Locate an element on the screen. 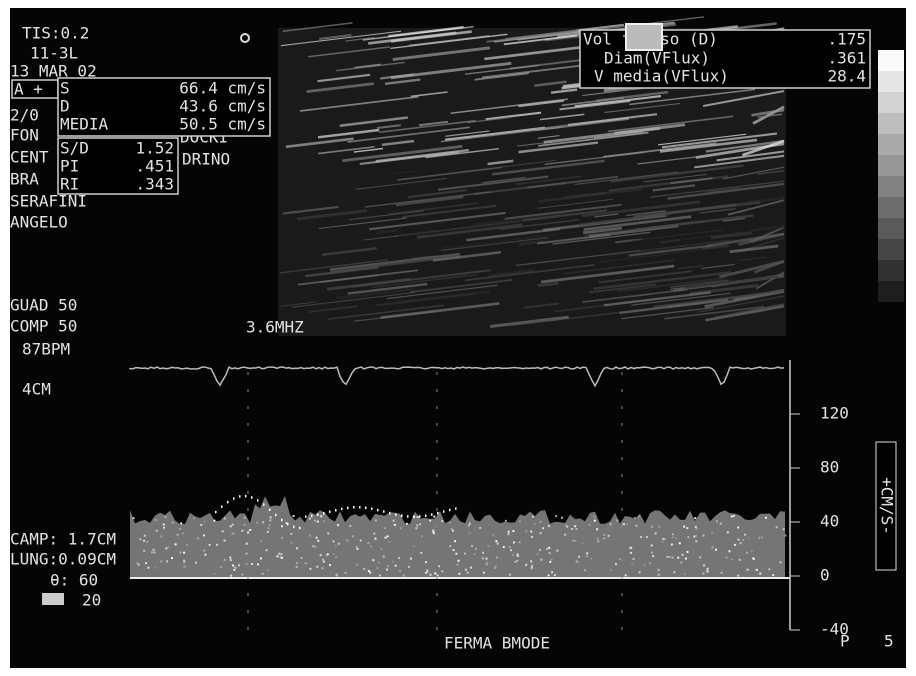 This screenshot has height=676, width=916. page-label: P is located at coordinates (845, 641).